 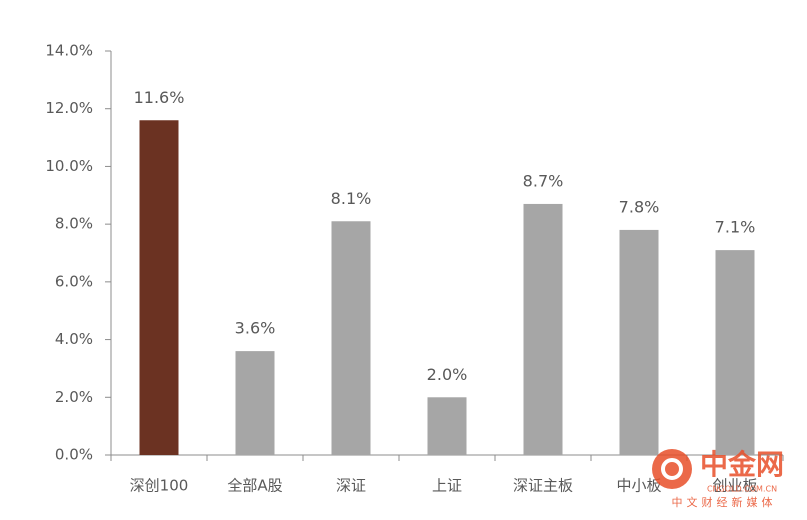 What do you see at coordinates (74, 339) in the screenshot?
I see `y-tick-label: 4.0%` at bounding box center [74, 339].